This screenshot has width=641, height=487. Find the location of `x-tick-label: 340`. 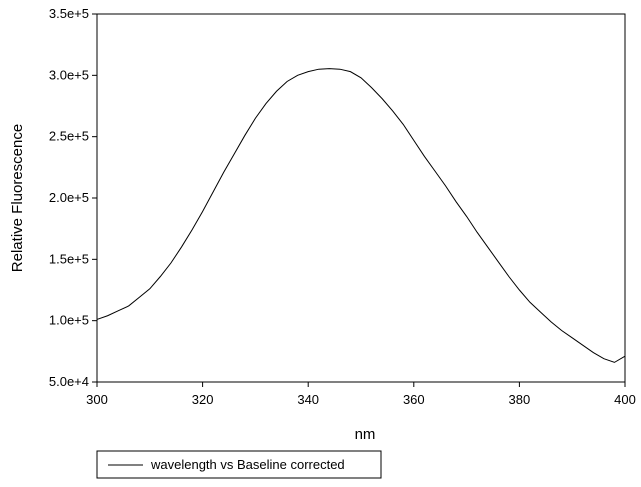

x-tick-label: 340 is located at coordinates (308, 399).